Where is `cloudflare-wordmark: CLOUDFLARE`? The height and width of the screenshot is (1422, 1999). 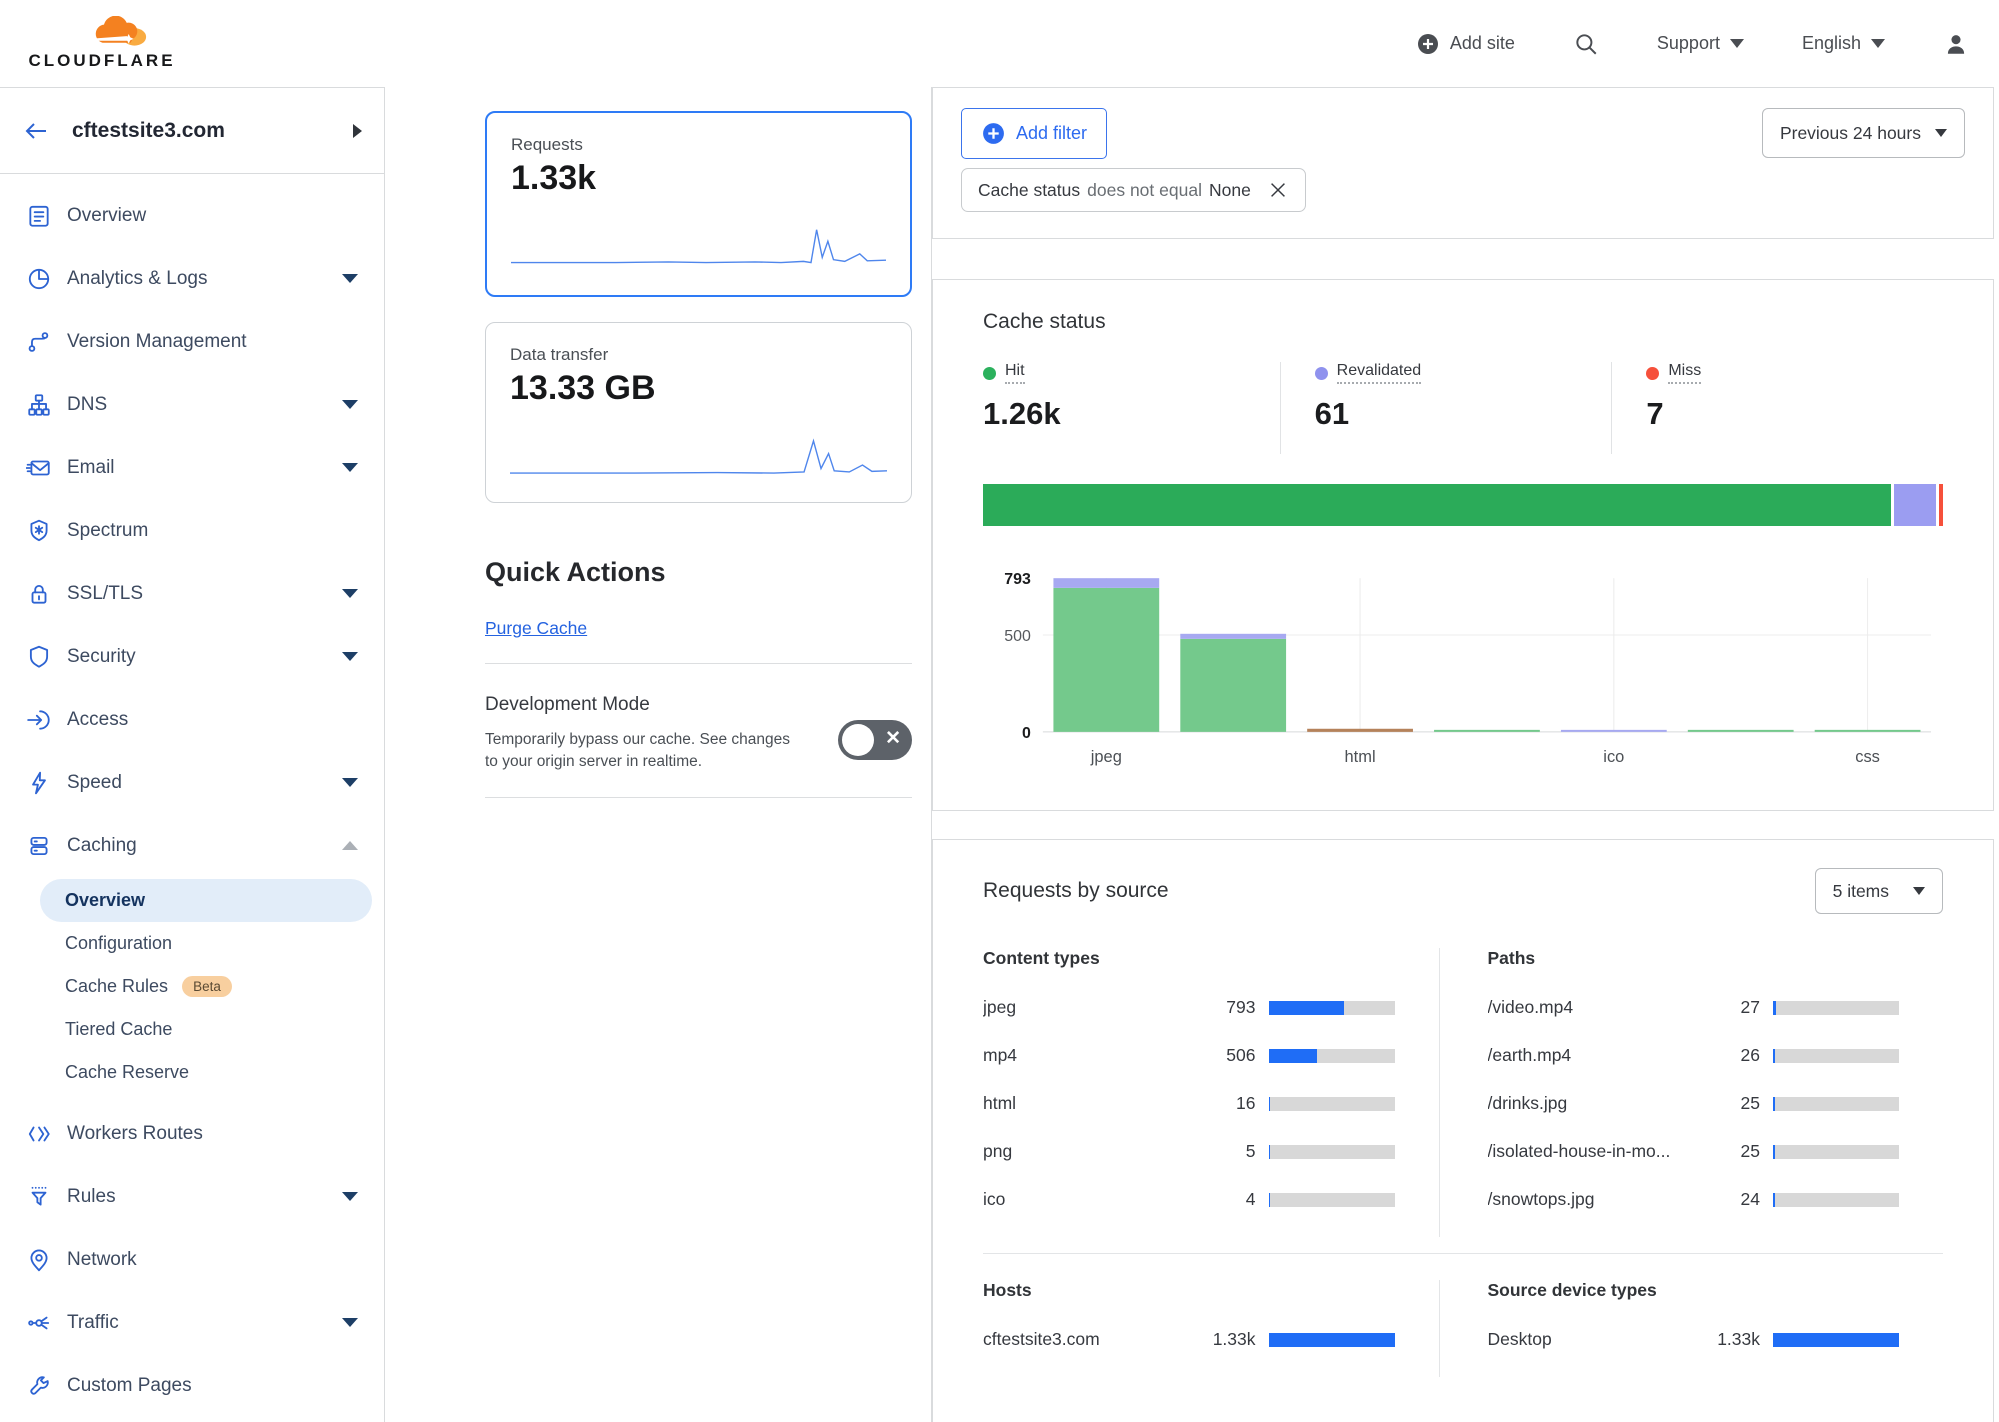
cloudflare-wordmark: CLOUDFLARE is located at coordinates (102, 60).